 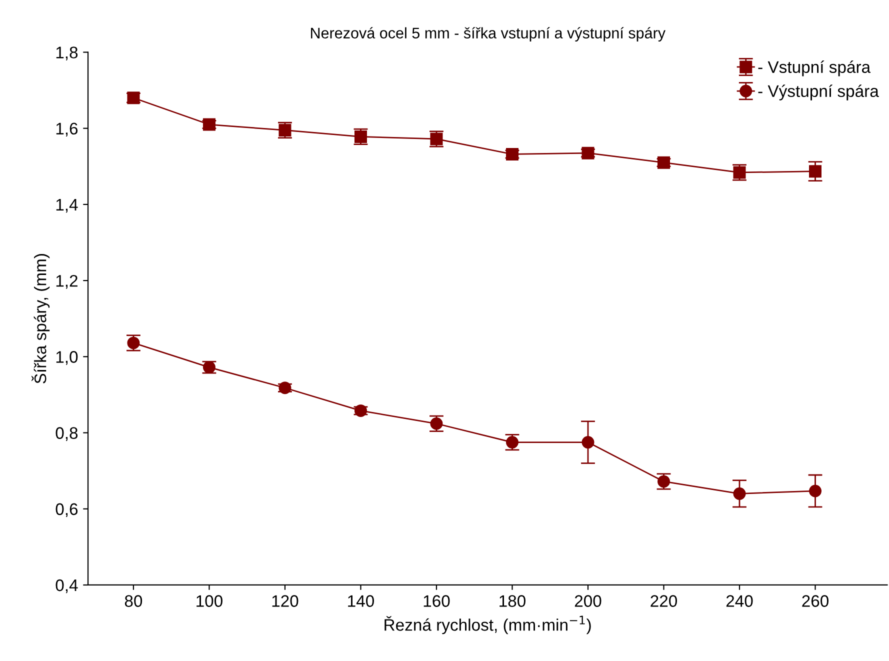 What do you see at coordinates (739, 601) in the screenshot?
I see `x-tick-label: 240` at bounding box center [739, 601].